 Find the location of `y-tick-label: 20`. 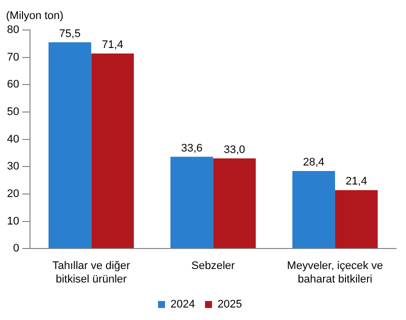

y-tick-label: 20 is located at coordinates (13, 194).